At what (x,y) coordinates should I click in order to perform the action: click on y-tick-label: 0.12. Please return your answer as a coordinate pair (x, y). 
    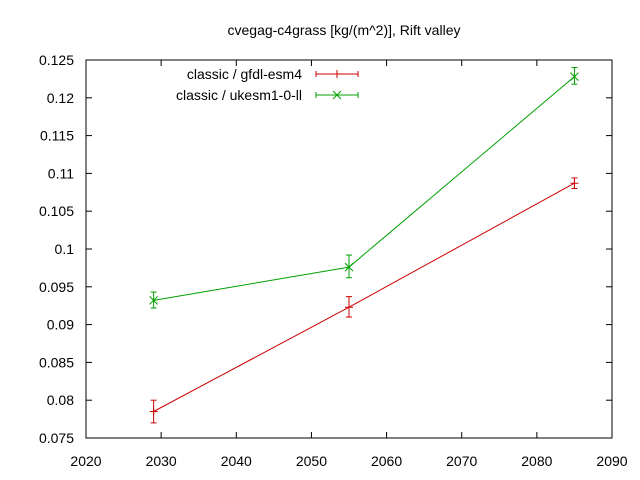
    Looking at the image, I should click on (60, 98).